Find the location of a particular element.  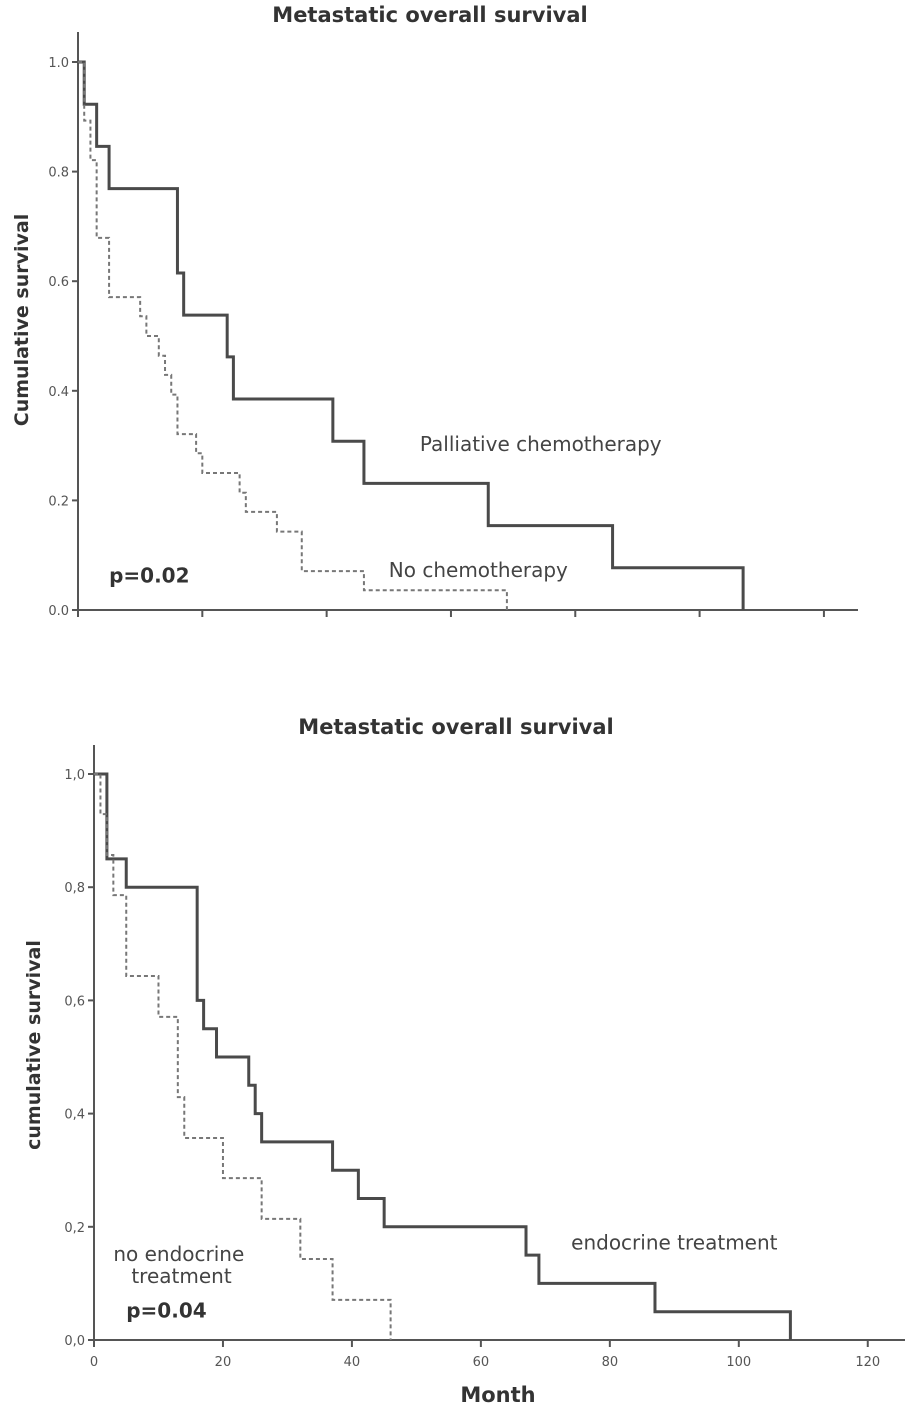

y-tick-label: 0.2 is located at coordinates (58, 501).